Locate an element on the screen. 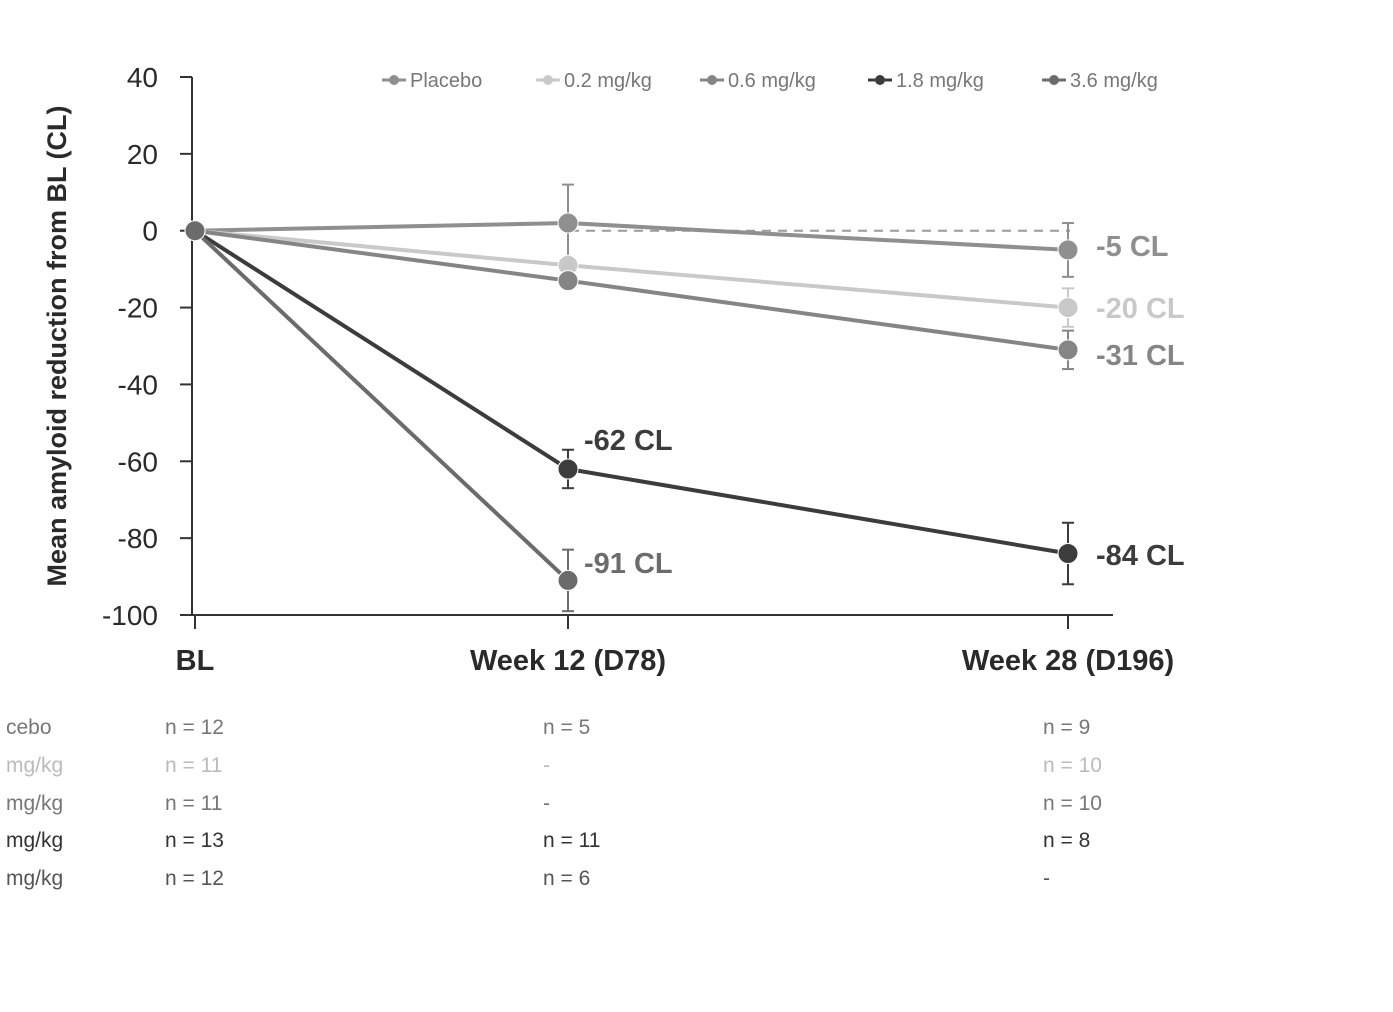 The image size is (1393, 1012). data-label: -5 CL is located at coordinates (1132, 247).